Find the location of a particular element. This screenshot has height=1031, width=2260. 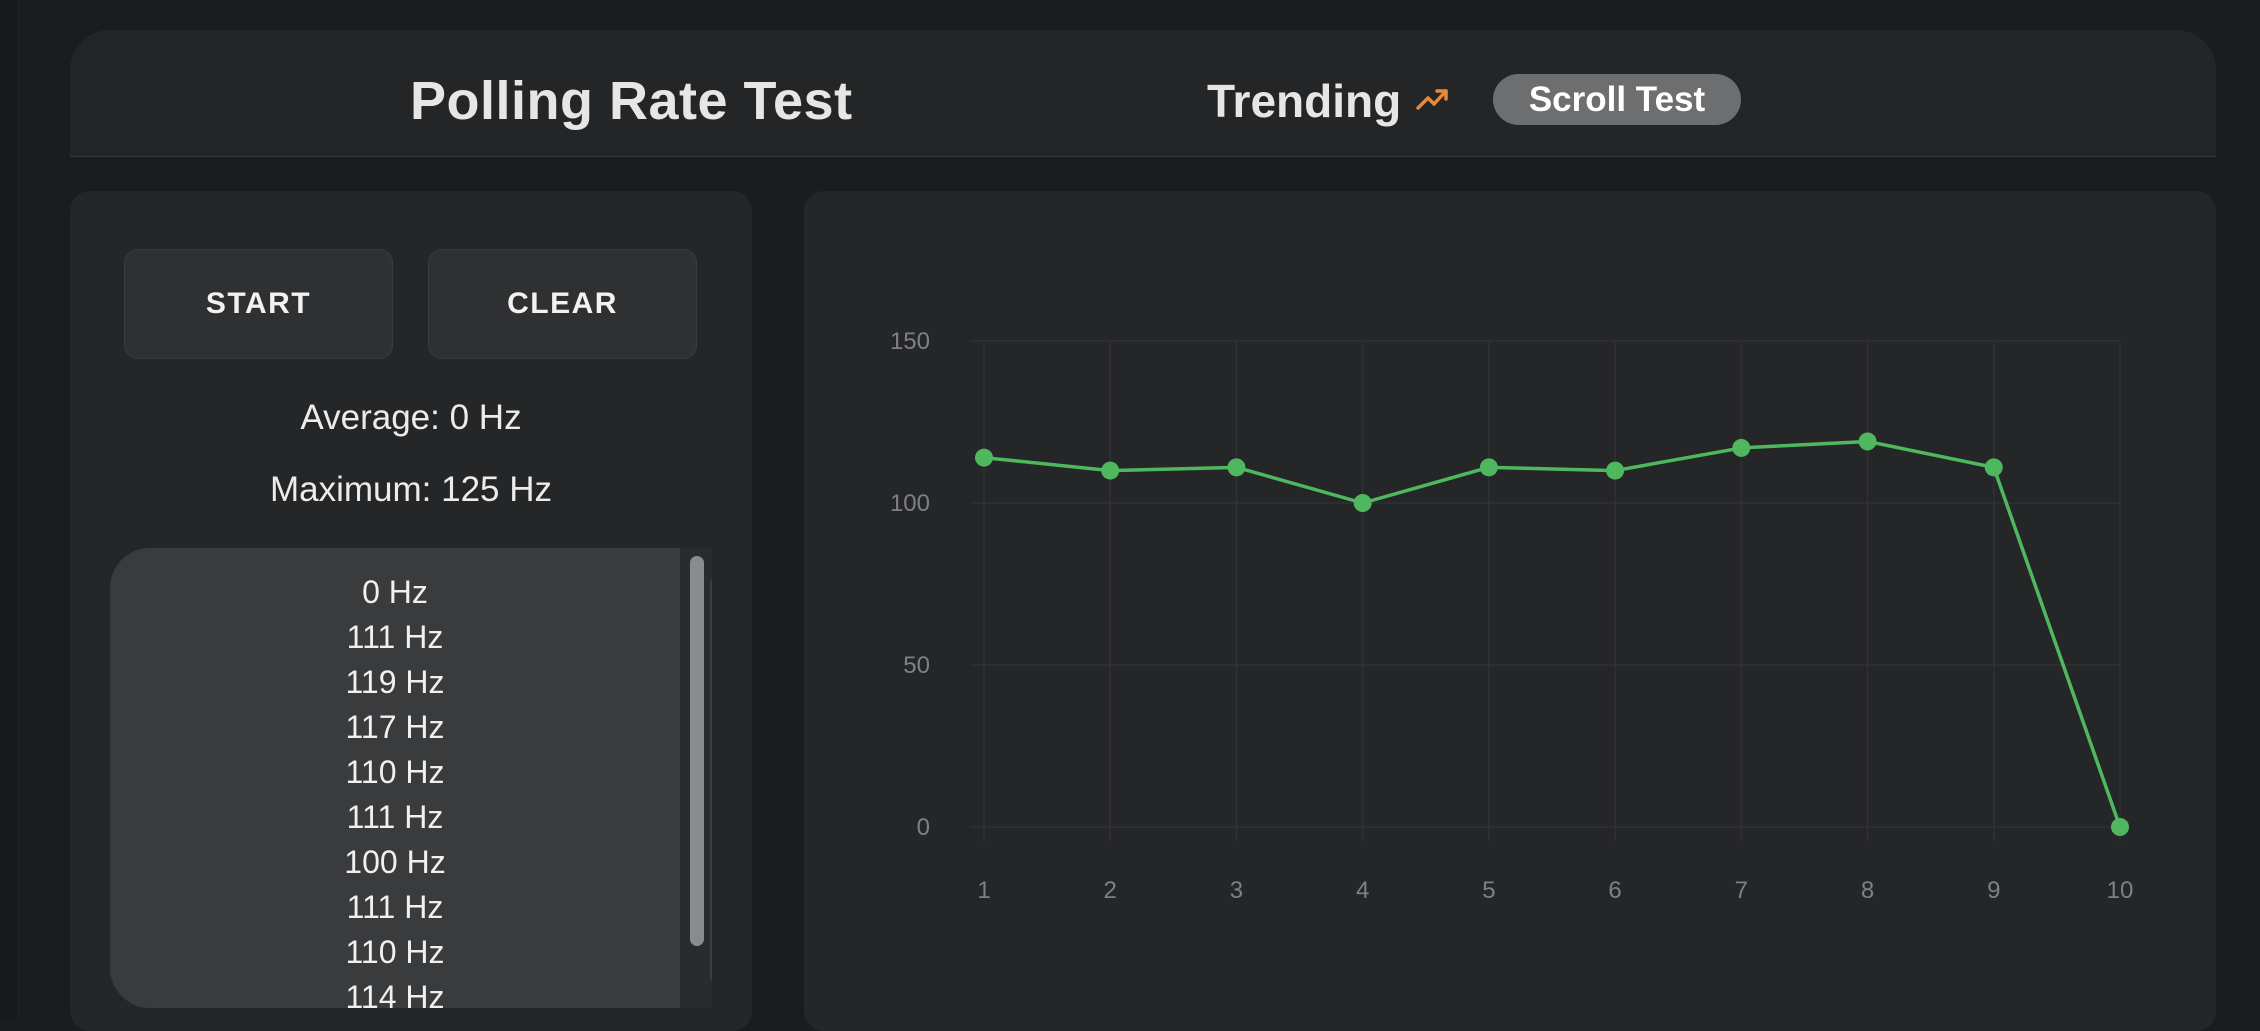

x-tick-label: 10 is located at coordinates (2120, 890).